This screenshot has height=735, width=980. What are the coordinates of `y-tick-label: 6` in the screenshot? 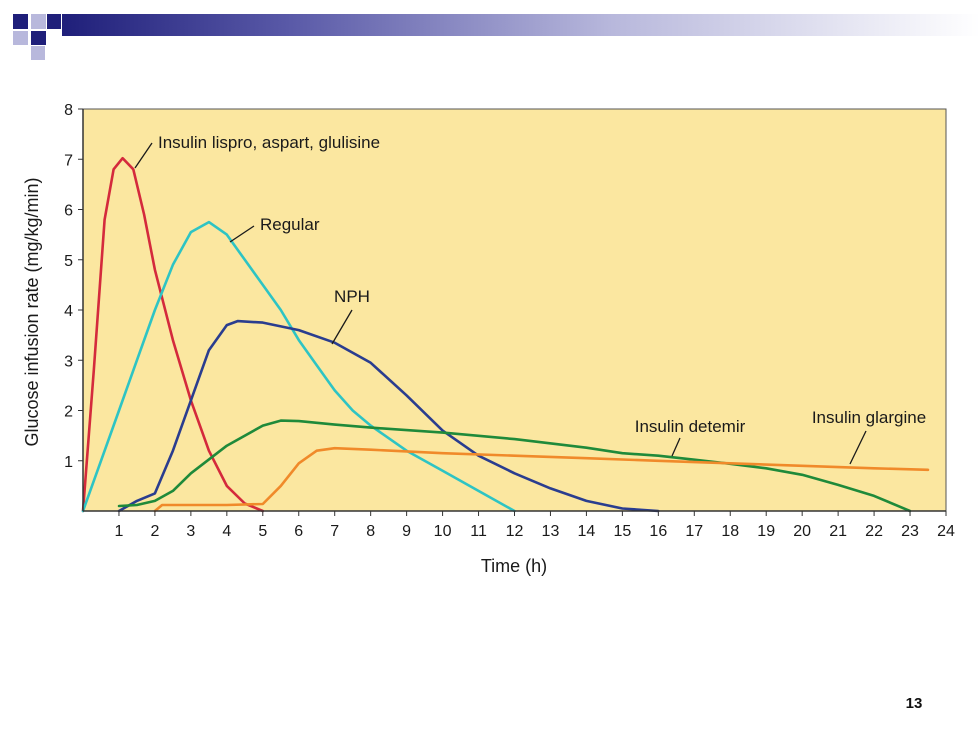 It's located at (68, 211).